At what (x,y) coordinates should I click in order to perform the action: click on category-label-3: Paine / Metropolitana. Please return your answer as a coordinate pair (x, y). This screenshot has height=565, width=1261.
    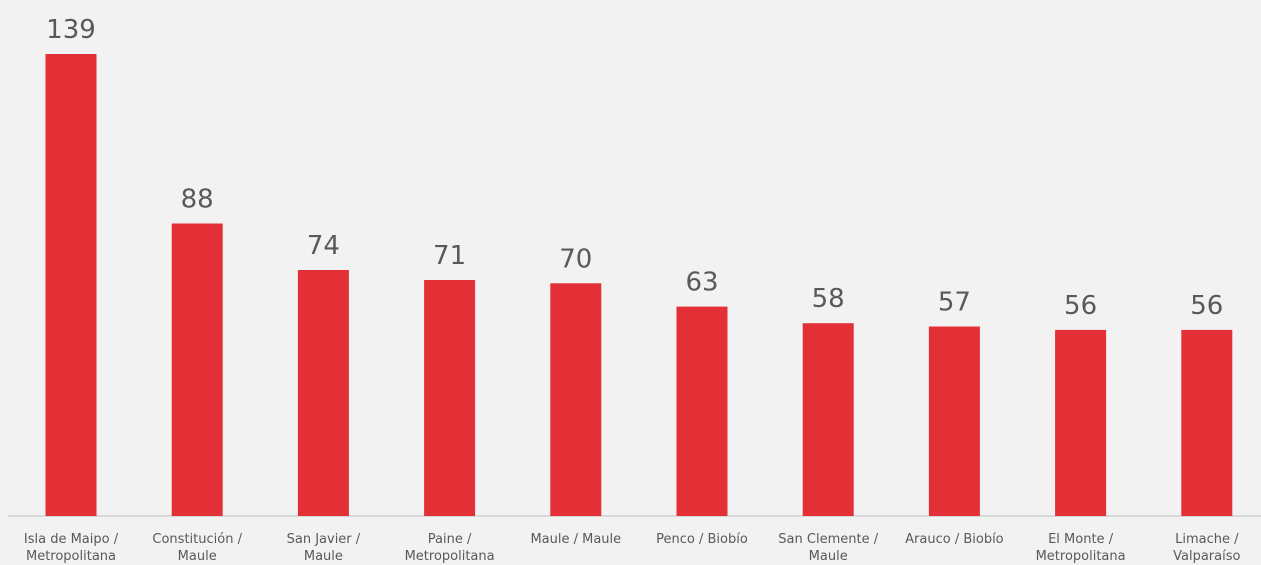
    Looking at the image, I should click on (450, 548).